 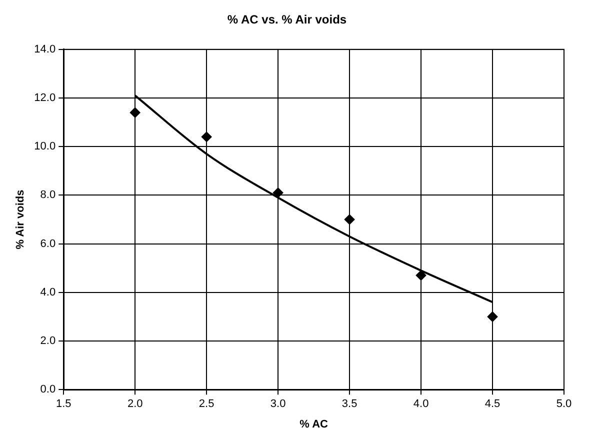 What do you see at coordinates (48, 390) in the screenshot?
I see `y-tick-label: 0.0` at bounding box center [48, 390].